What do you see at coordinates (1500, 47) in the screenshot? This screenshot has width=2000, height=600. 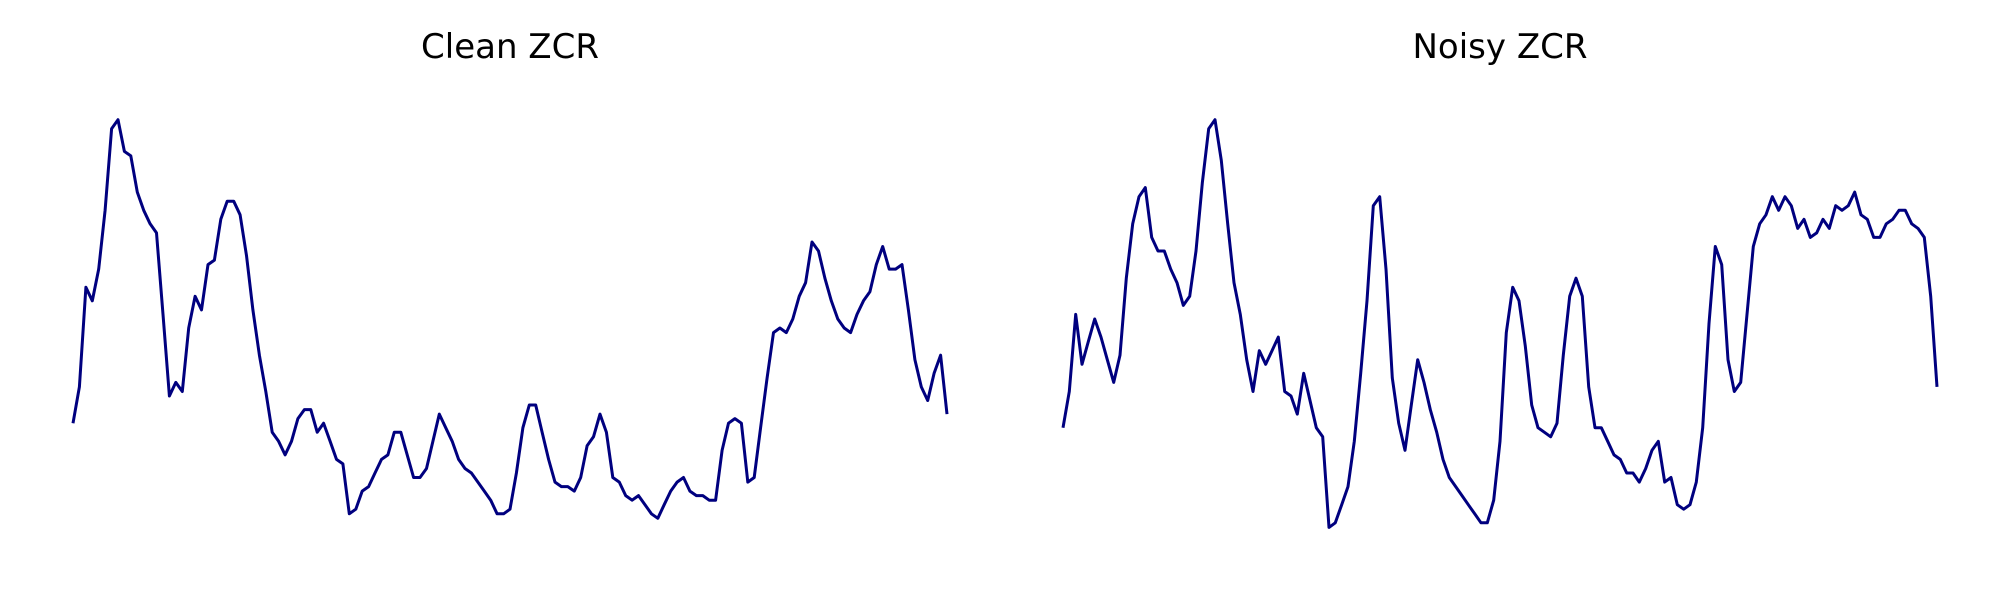 I see `chart-title: Noisy ZCR` at bounding box center [1500, 47].